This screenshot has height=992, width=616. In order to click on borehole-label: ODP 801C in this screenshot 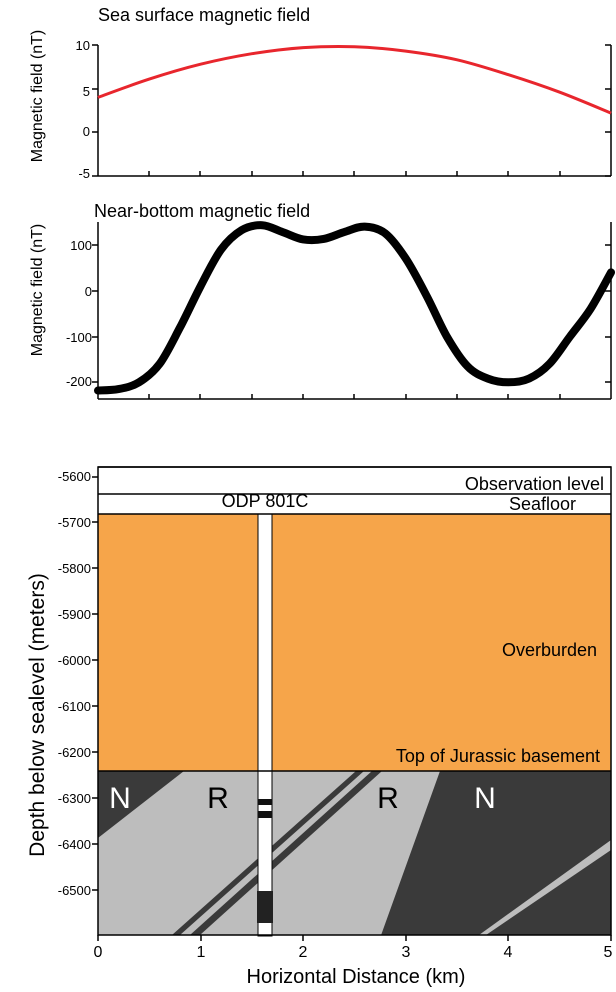, I will do `click(265, 501)`.